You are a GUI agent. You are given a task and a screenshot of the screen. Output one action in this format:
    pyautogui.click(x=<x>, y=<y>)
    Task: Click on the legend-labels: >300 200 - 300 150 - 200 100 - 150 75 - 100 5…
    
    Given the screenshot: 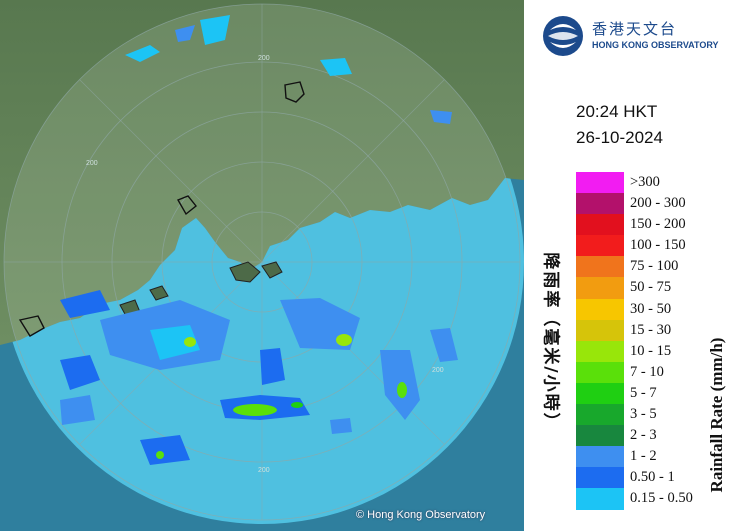 What is the action you would take?
    pyautogui.click(x=685, y=341)
    